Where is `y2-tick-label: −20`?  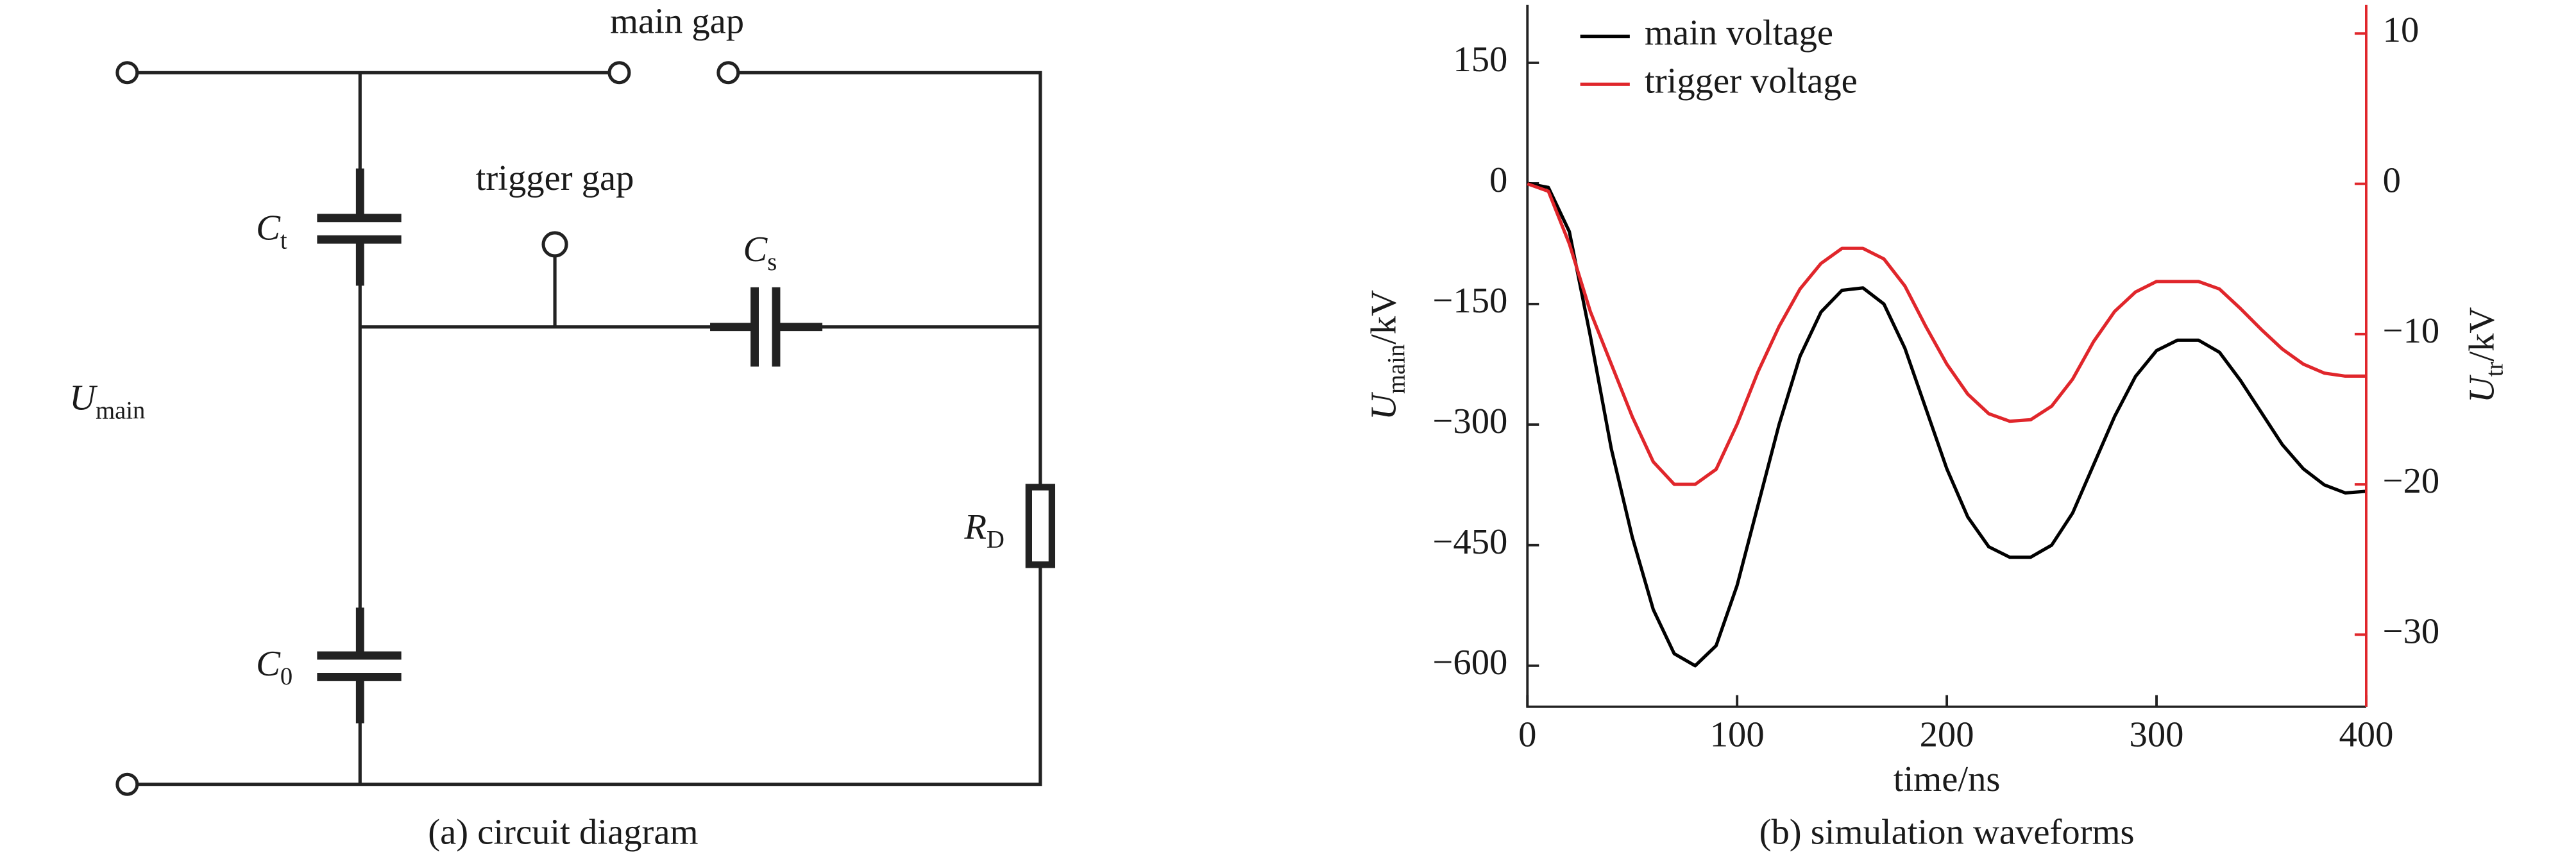
y2-tick-label: −20 is located at coordinates (2411, 481).